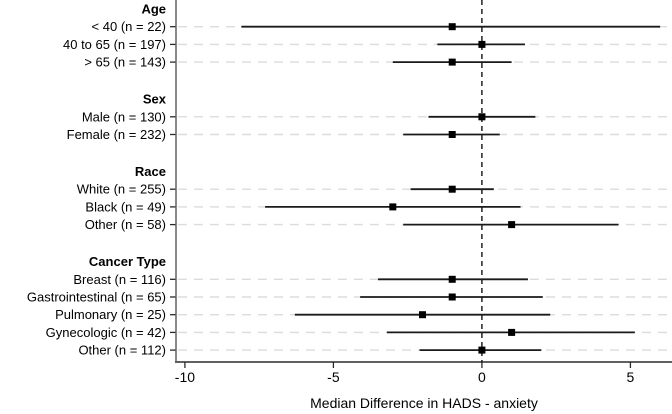 The image size is (672, 414). What do you see at coordinates (482, 377) in the screenshot?
I see `x-tick-label: 0` at bounding box center [482, 377].